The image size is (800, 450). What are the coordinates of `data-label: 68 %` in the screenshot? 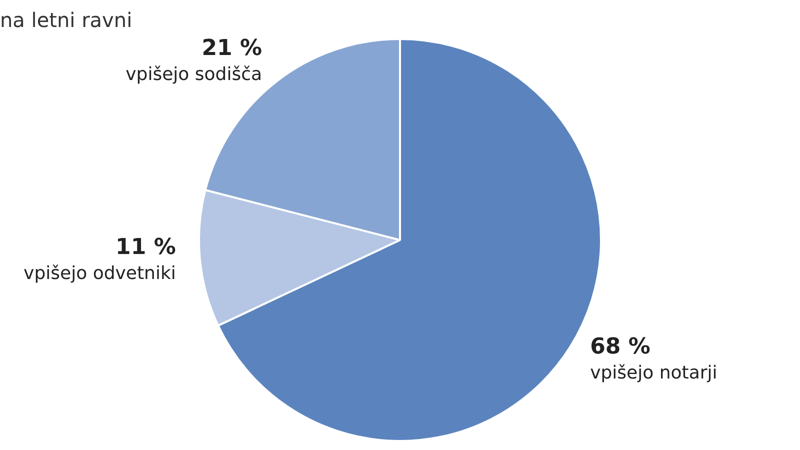 It's located at (620, 347).